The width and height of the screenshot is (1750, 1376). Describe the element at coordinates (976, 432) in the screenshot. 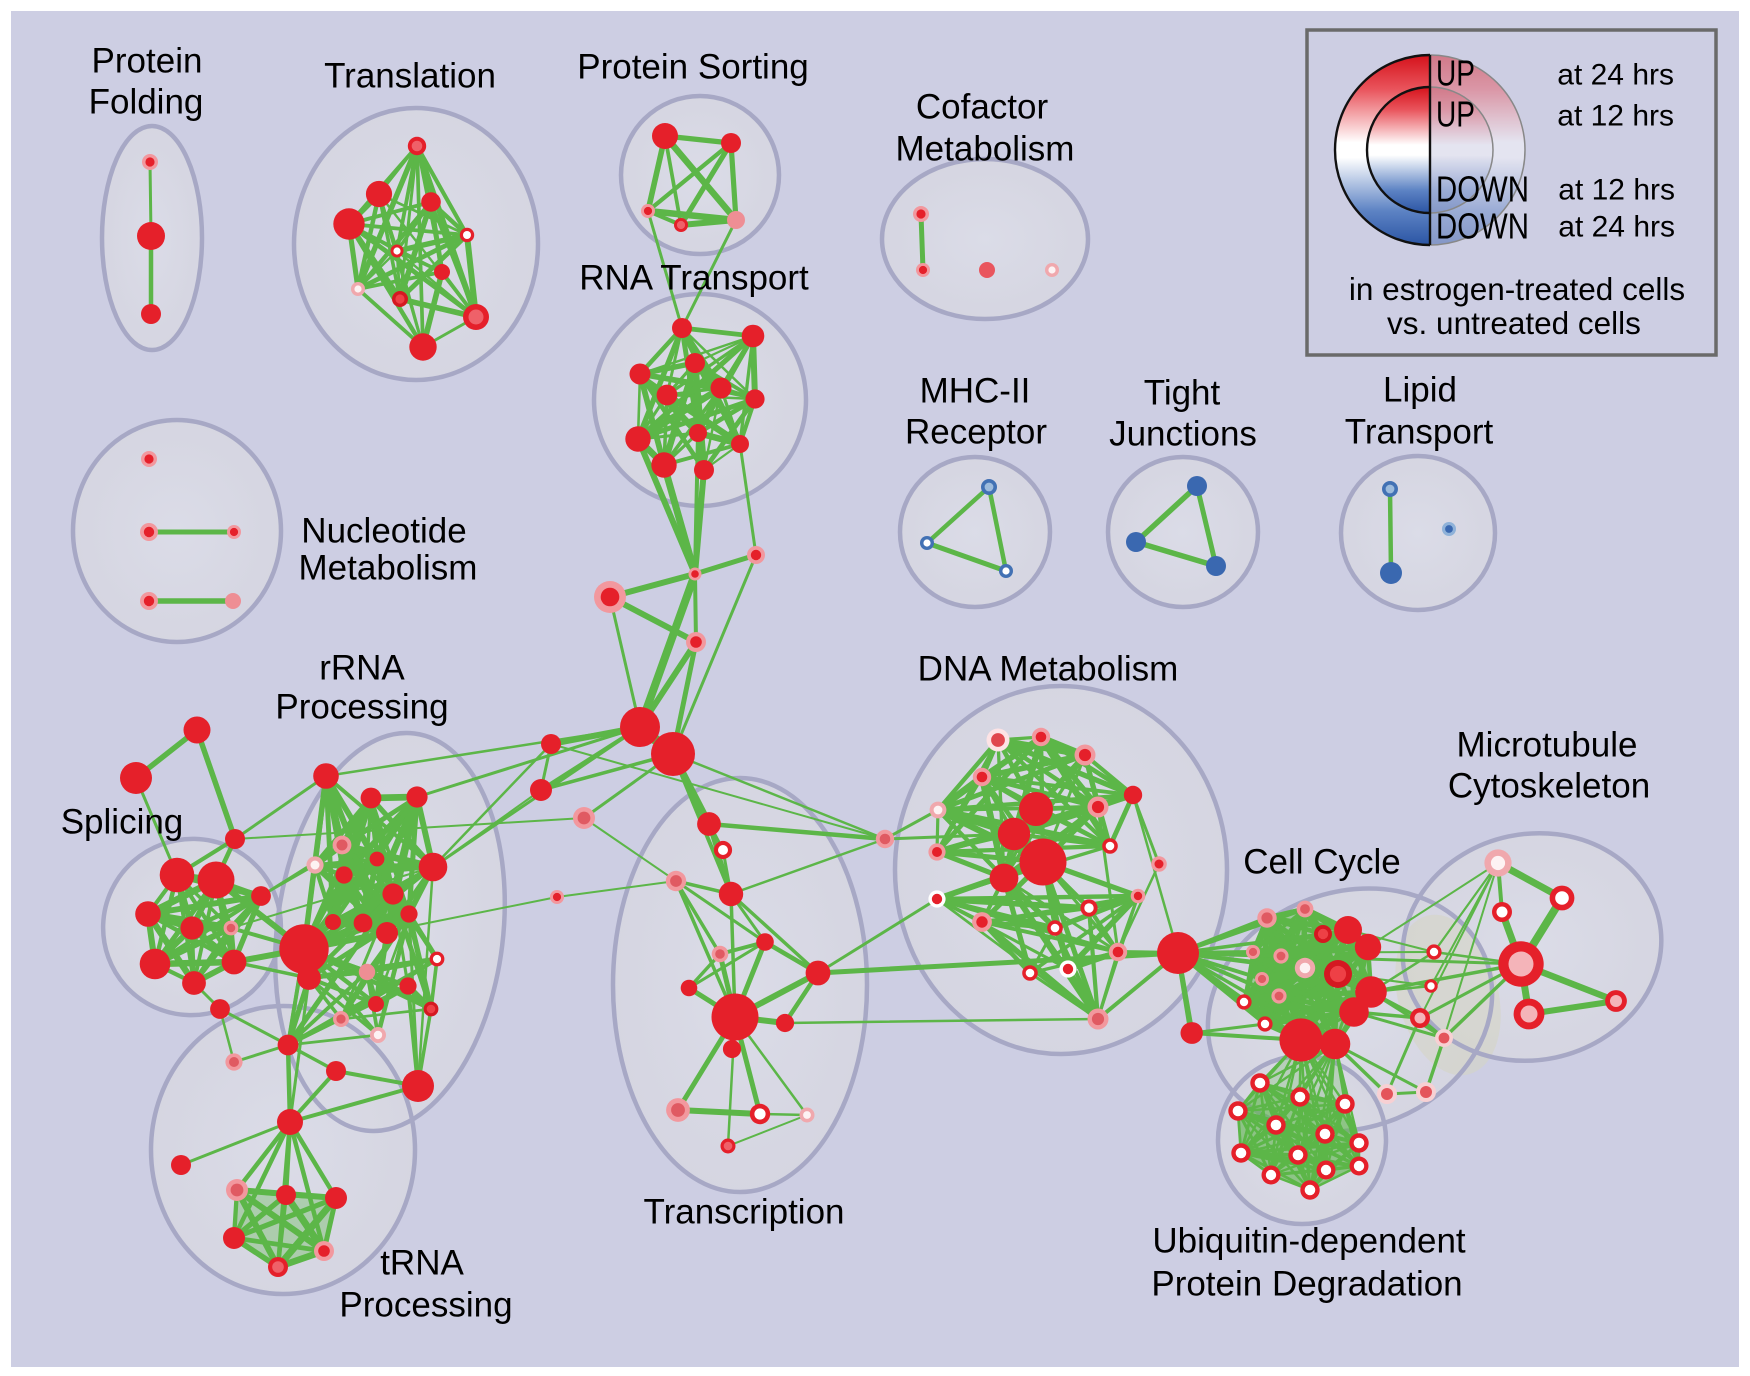

I see `svg-text: Receptor` at that location.